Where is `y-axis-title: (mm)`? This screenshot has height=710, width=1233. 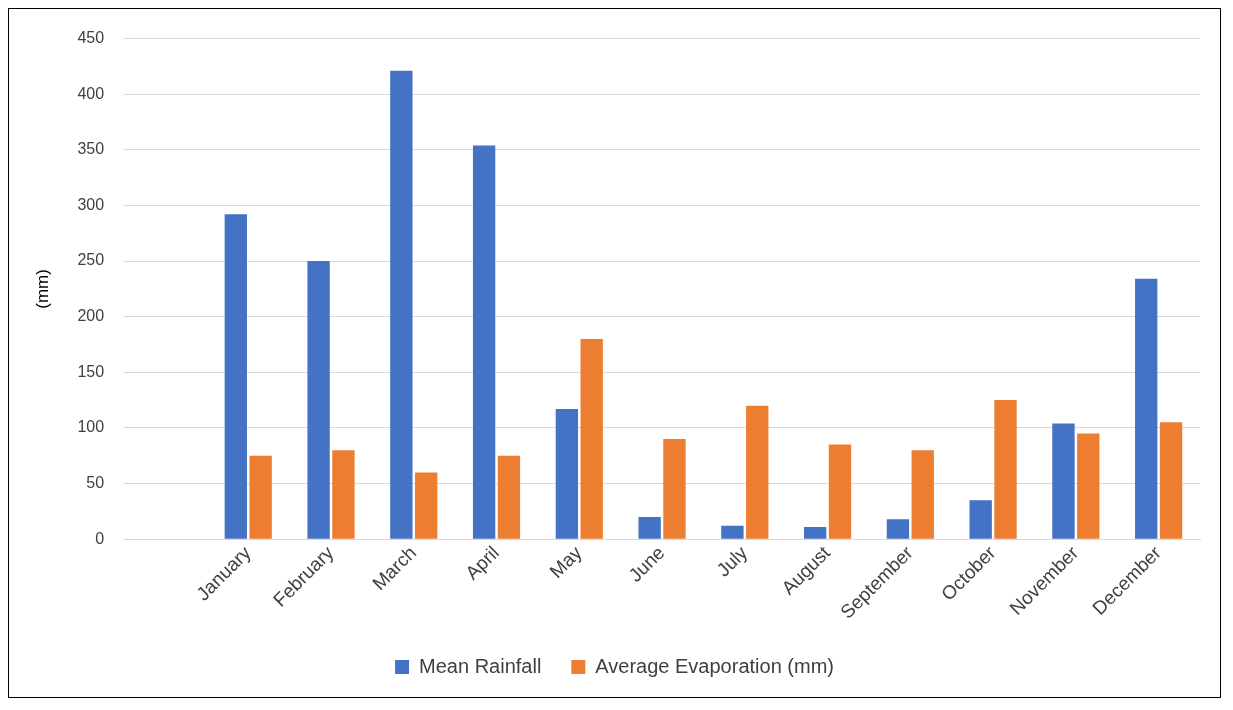
y-axis-title: (mm) is located at coordinates (42, 289).